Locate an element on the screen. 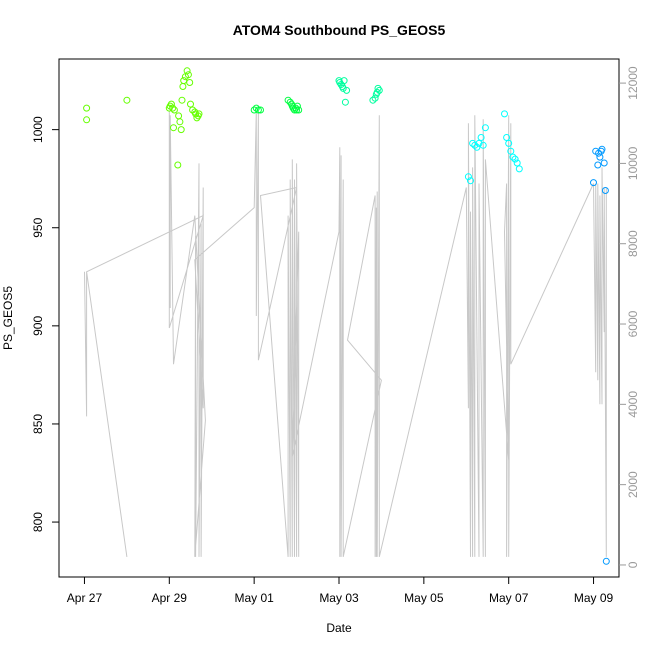 This screenshot has width=650, height=650. chart-title: ATOM4 Southbound PS_GEOS5 is located at coordinates (339, 30).